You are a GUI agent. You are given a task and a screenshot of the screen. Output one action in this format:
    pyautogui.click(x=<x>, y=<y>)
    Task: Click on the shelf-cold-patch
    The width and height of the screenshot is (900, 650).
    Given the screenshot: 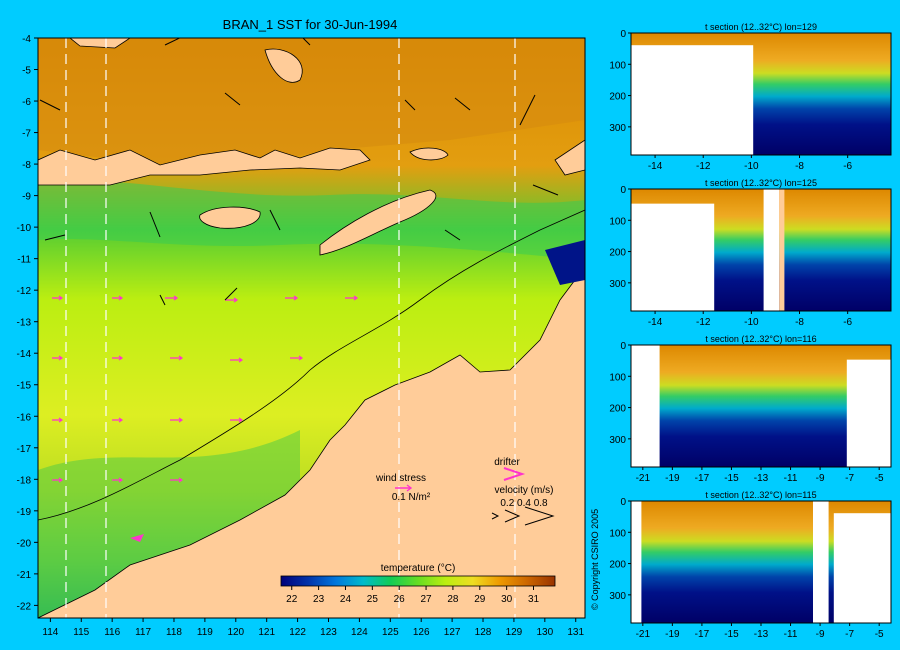 What is the action you would take?
    pyautogui.click(x=565, y=262)
    